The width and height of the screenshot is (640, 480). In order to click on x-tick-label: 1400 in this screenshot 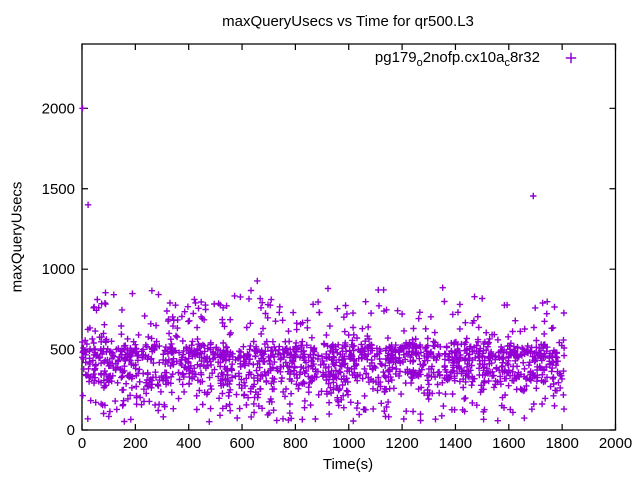, I will do `click(455, 443)`.